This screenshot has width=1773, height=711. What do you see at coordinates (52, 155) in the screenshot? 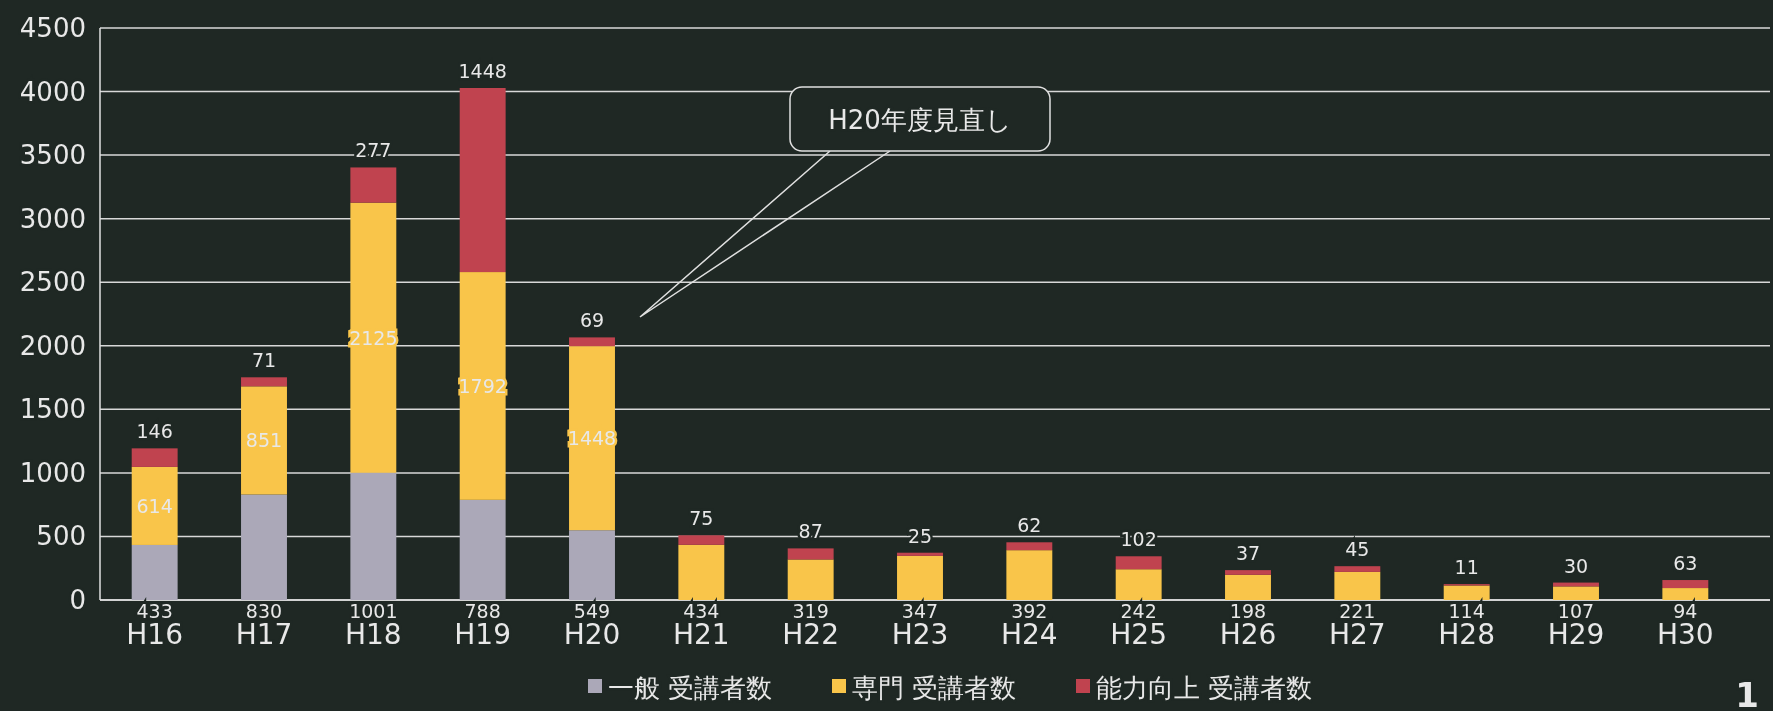
I see `y-tick-label: 3500` at bounding box center [52, 155].